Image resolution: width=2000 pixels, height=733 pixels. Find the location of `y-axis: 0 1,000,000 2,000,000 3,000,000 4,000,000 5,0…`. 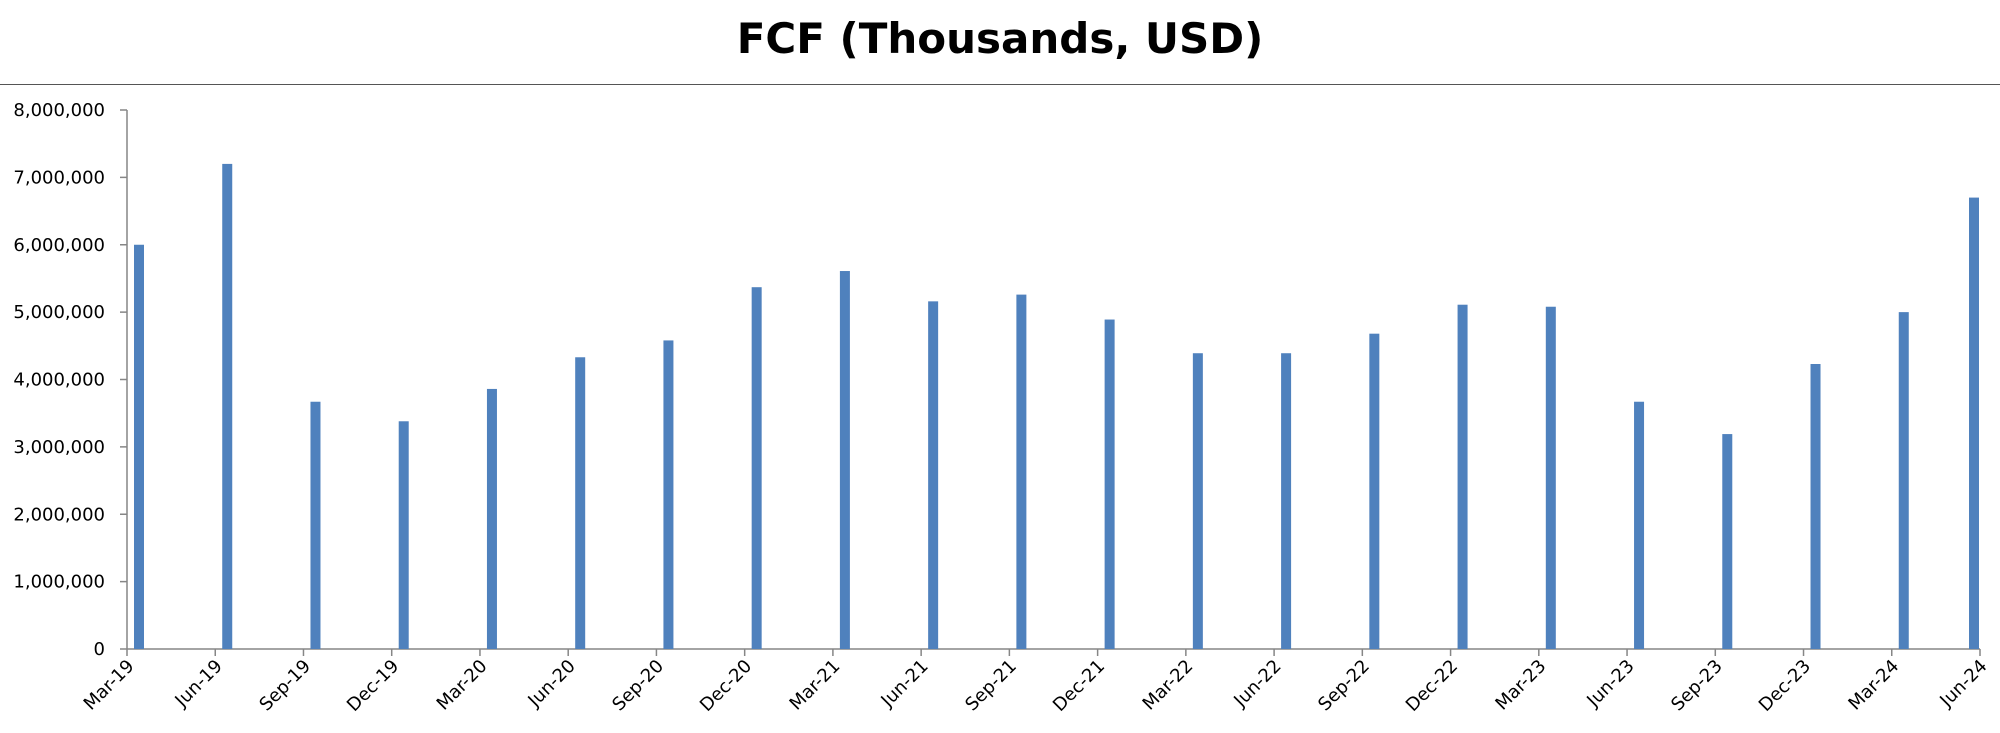

y-axis: 0 1,000,000 2,000,000 3,000,000 4,000,000 5,0… is located at coordinates (70, 380).